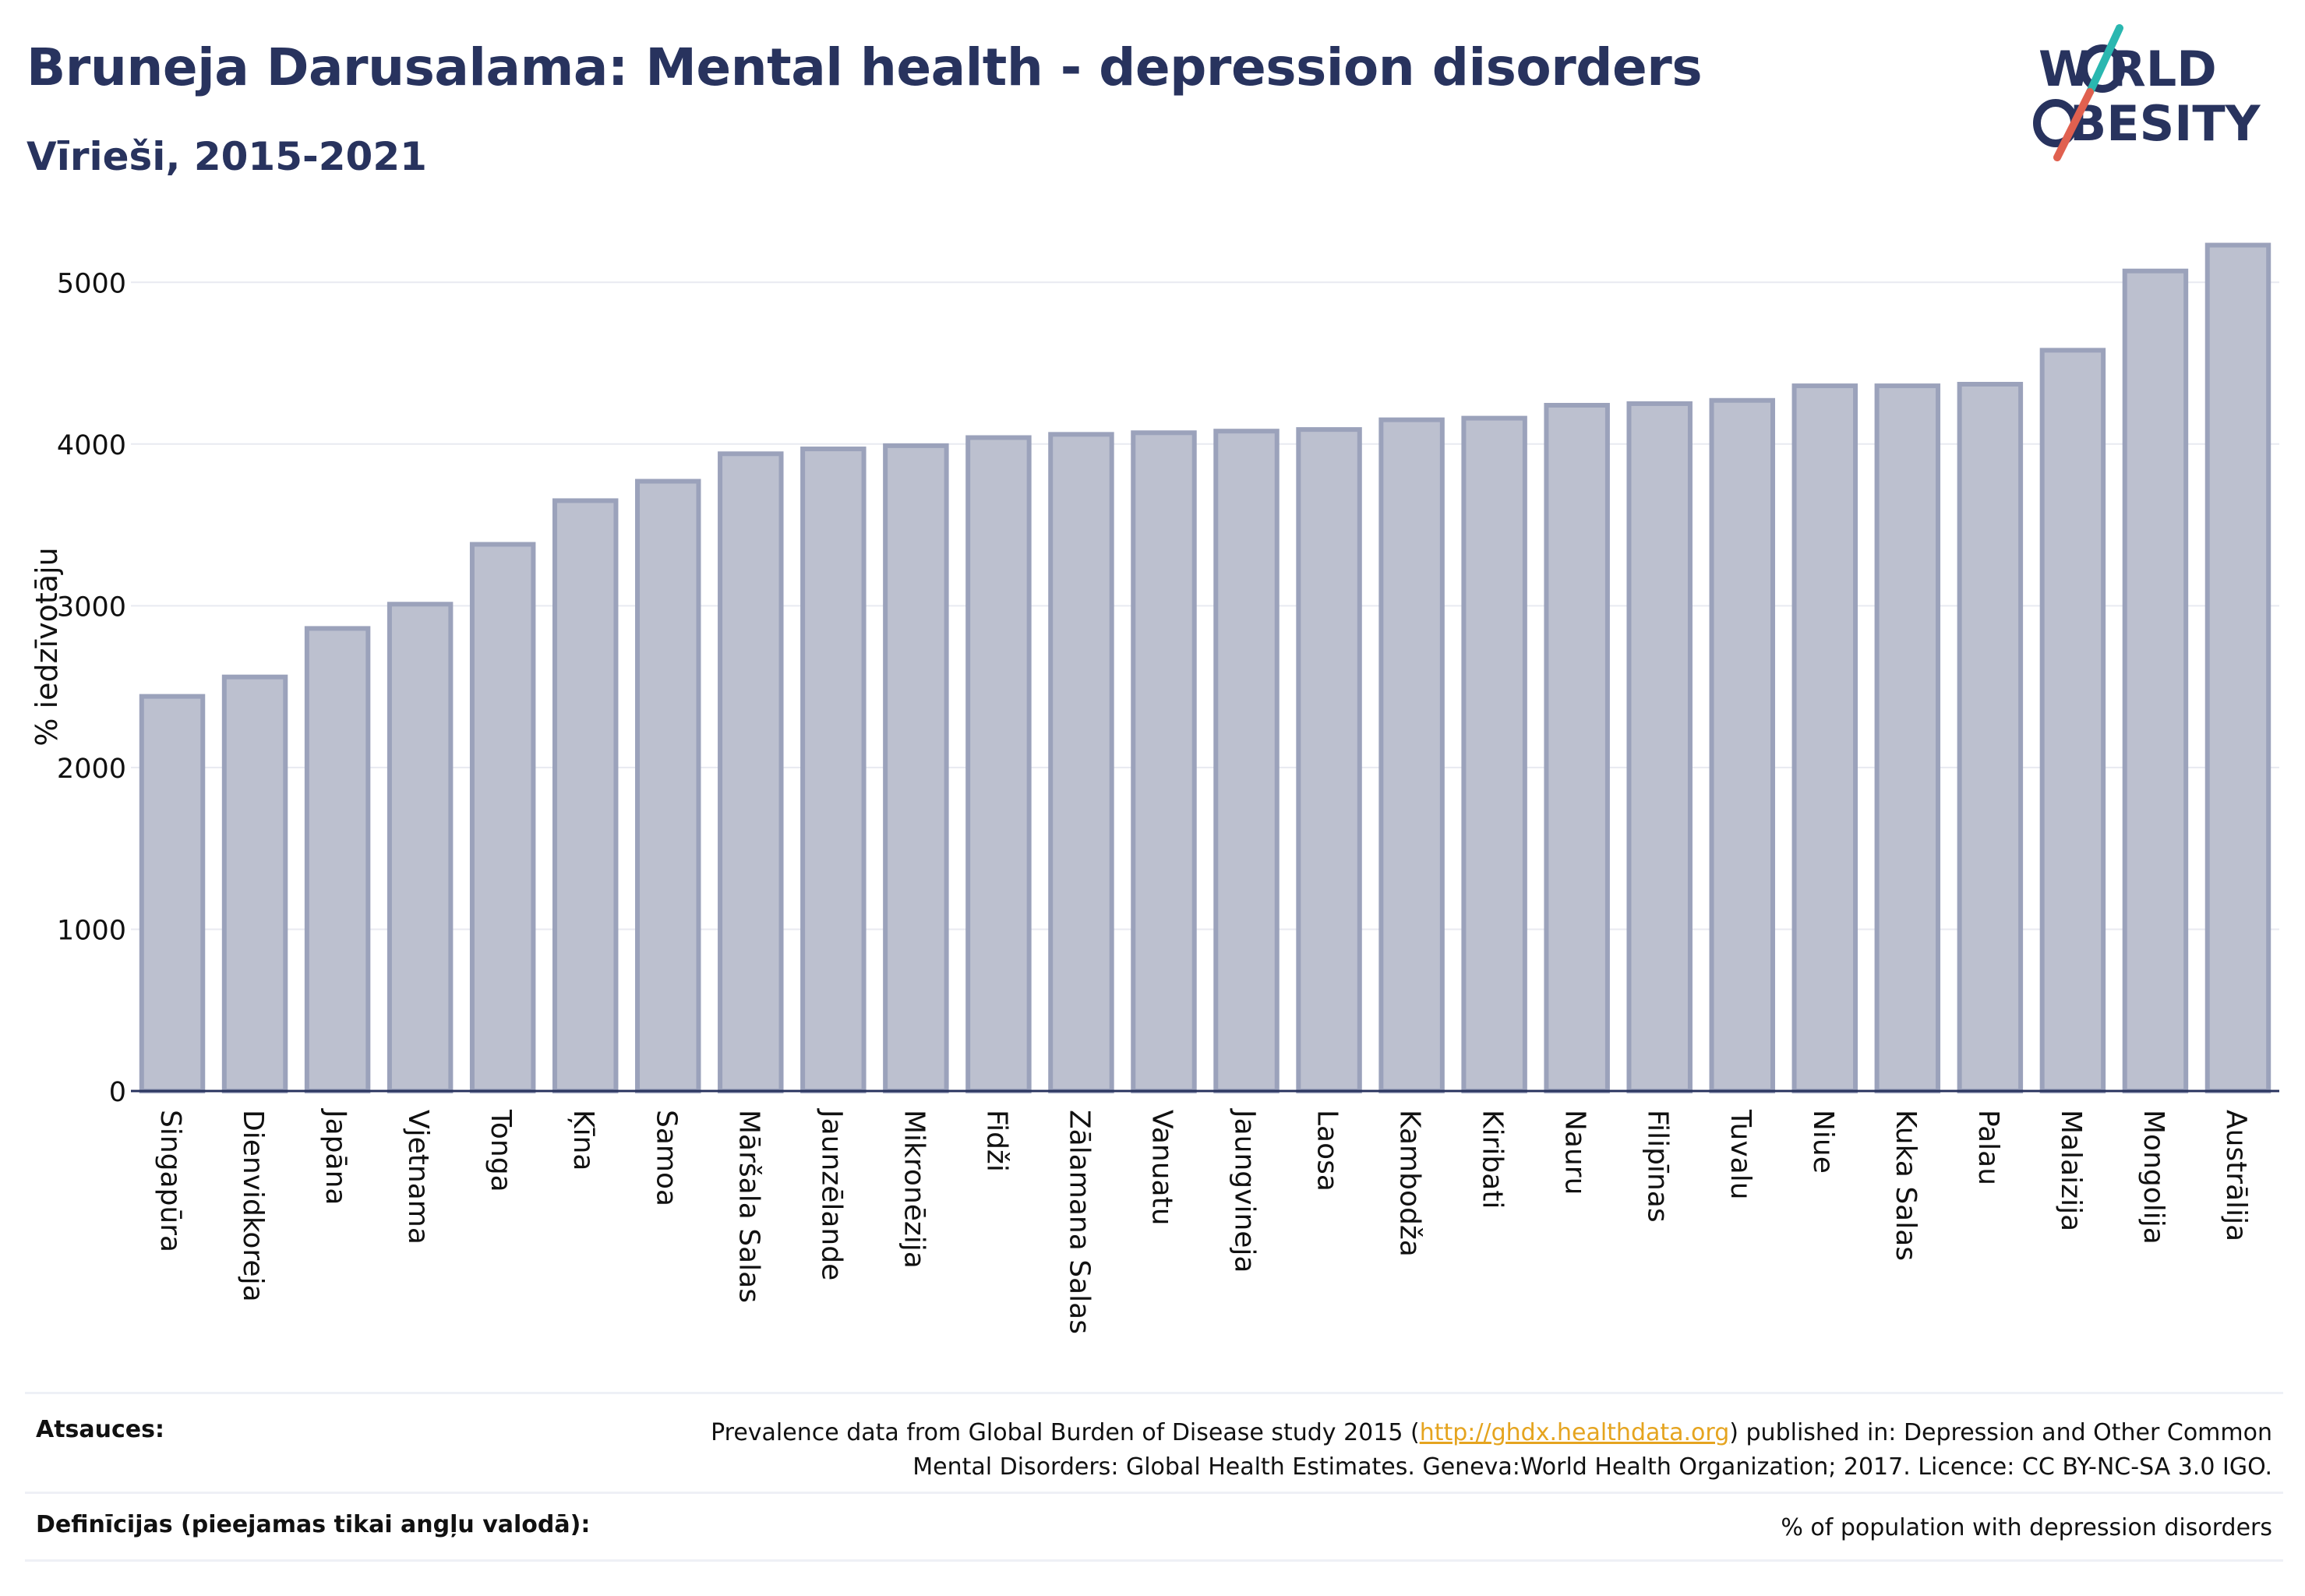 The width and height of the screenshot is (2305, 1596). What do you see at coordinates (1740, 1154) in the screenshot?
I see `x-tick-label: Tuvalu` at bounding box center [1740, 1154].